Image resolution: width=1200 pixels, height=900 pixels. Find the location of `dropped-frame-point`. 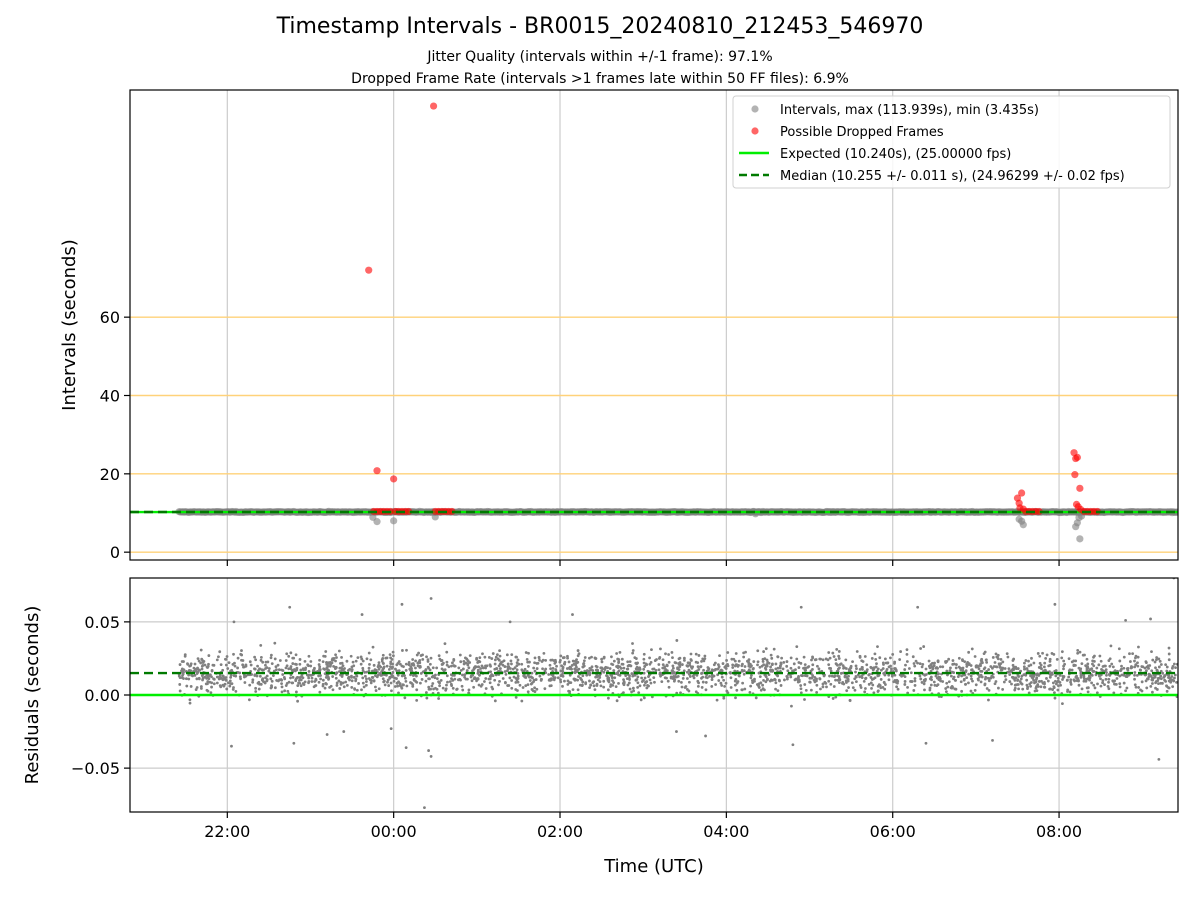

dropped-frame-point is located at coordinates (1039, 511).